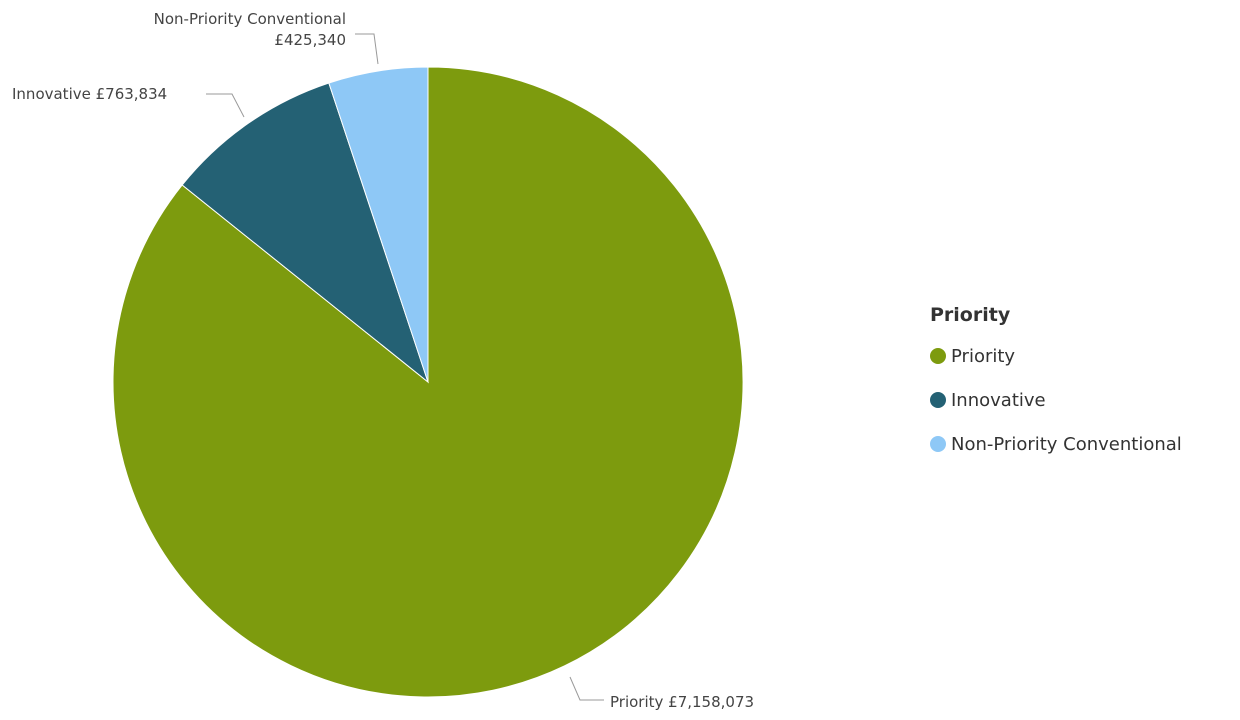  Describe the element at coordinates (938, 444) in the screenshot. I see `legend-swatch-non-priority-conventional` at that location.